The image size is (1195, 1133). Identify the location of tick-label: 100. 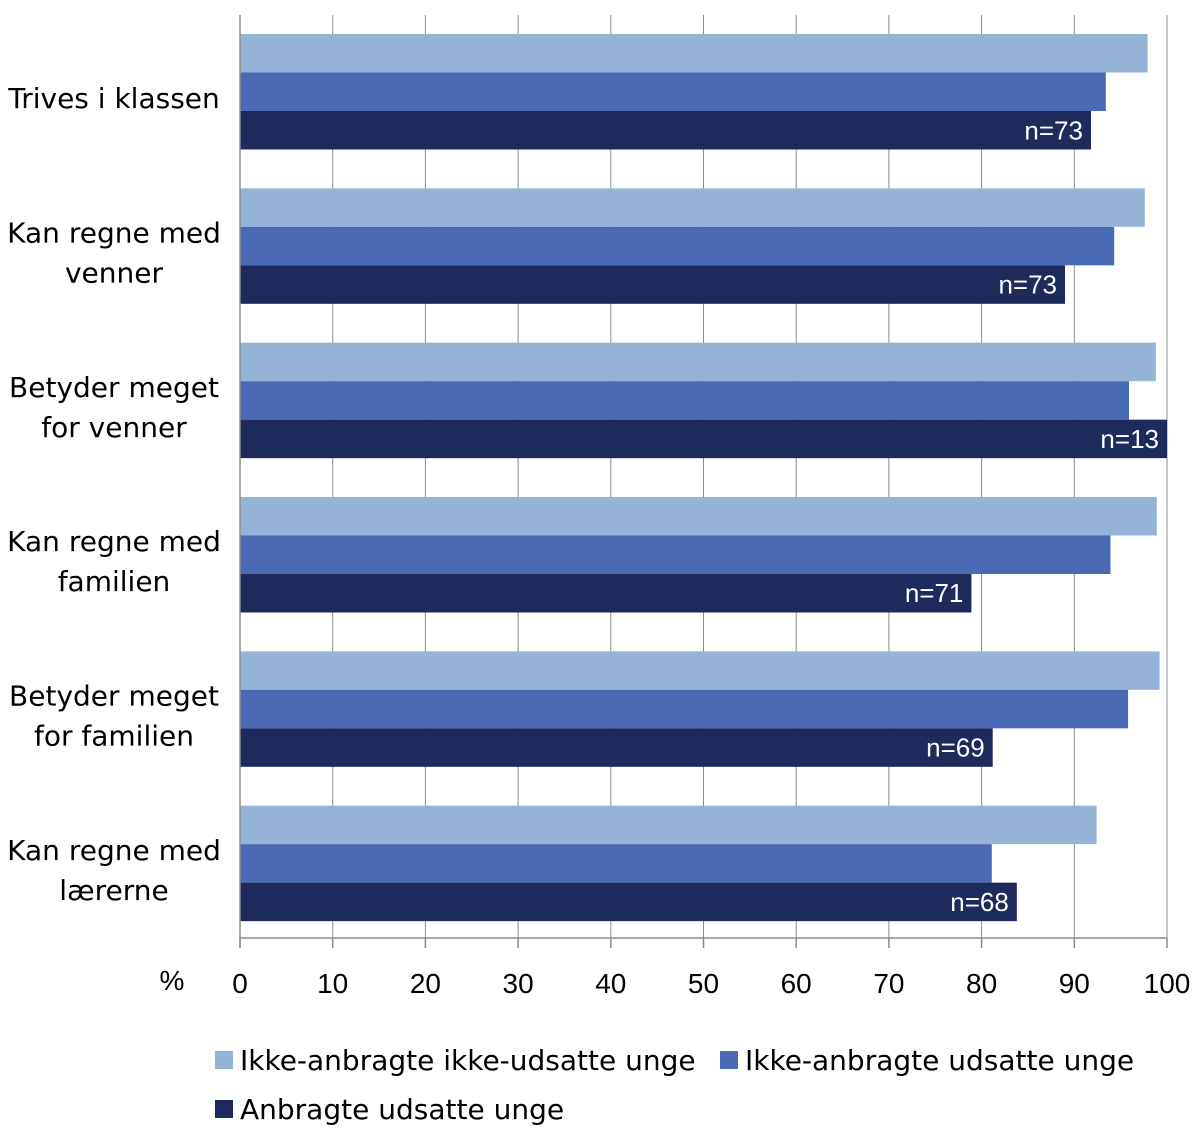
(1167, 983).